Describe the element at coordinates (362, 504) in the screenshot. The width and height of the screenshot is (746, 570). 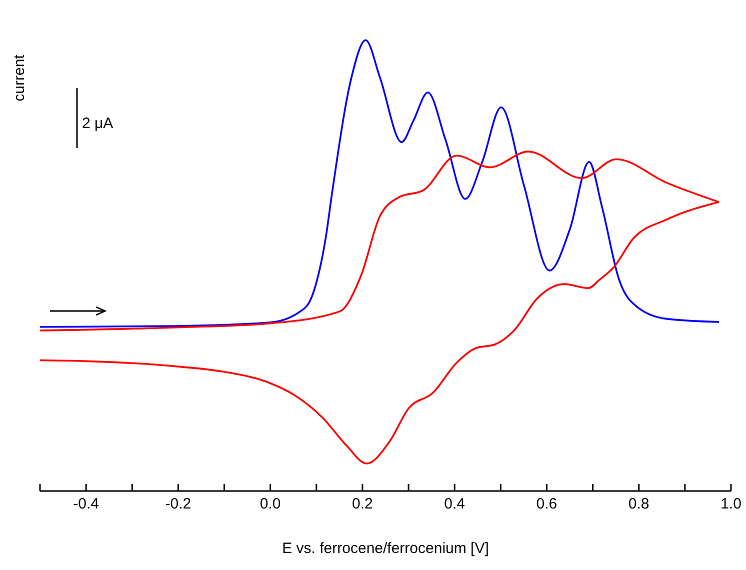
I see `x-tick-label: 0.2` at that location.